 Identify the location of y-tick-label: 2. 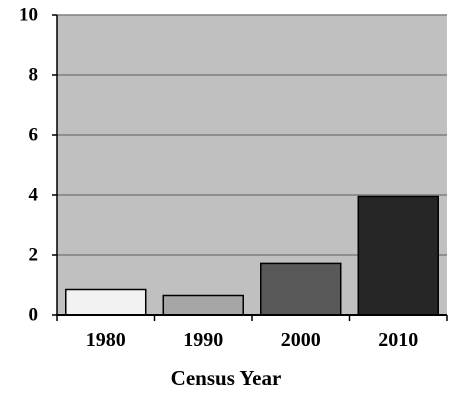
(34, 255).